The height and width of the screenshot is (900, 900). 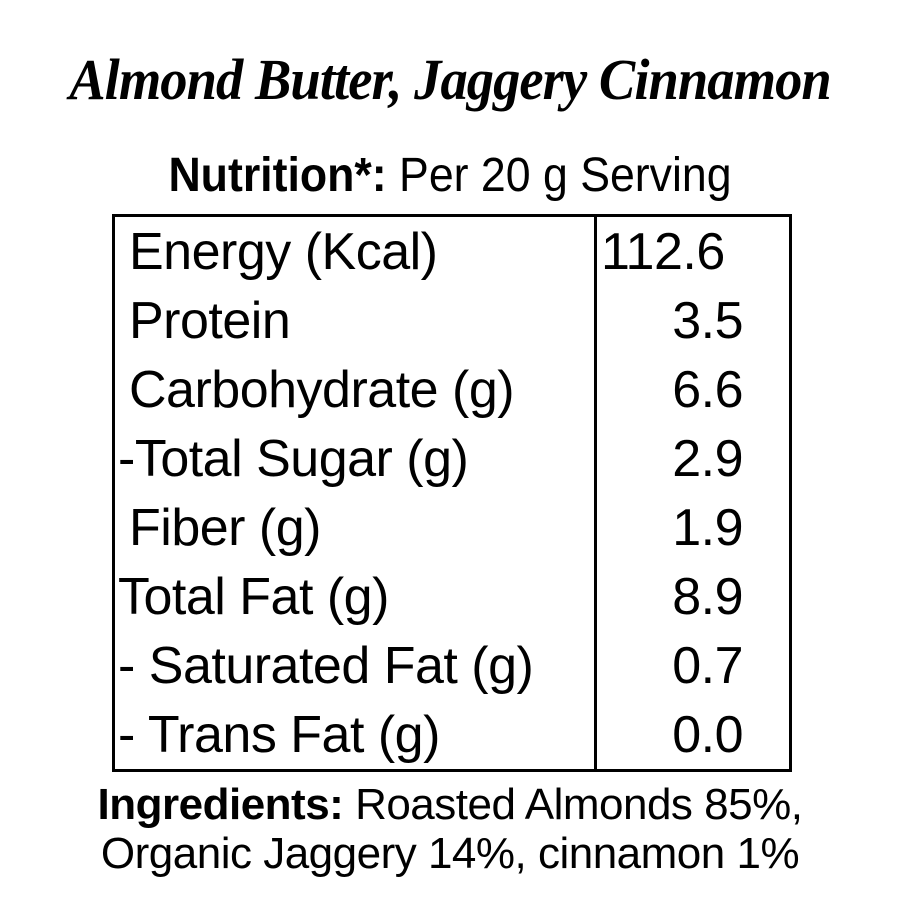 I want to click on row-label: - Trans Fat (g), so click(x=356, y=734).